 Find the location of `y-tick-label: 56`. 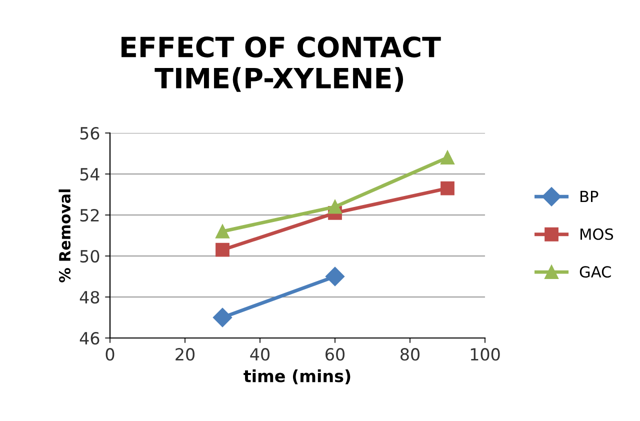

y-tick-label: 56 is located at coordinates (90, 133).